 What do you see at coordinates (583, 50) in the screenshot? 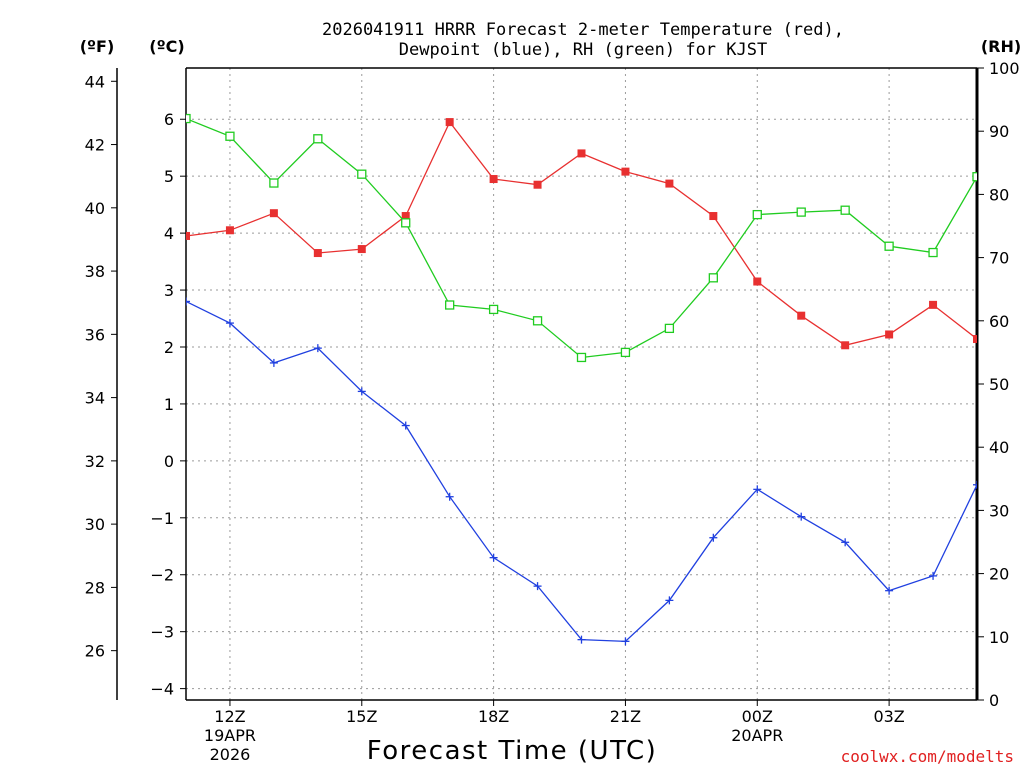
I see `chart-title-line2: Dewpoint (blue), RH (green) for KJST` at bounding box center [583, 50].